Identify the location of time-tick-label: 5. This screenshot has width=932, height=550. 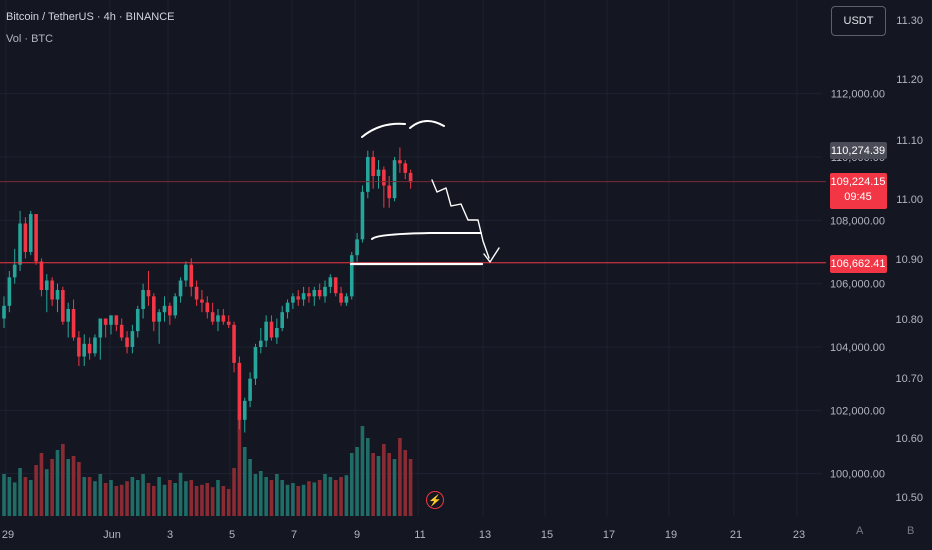
(232, 535).